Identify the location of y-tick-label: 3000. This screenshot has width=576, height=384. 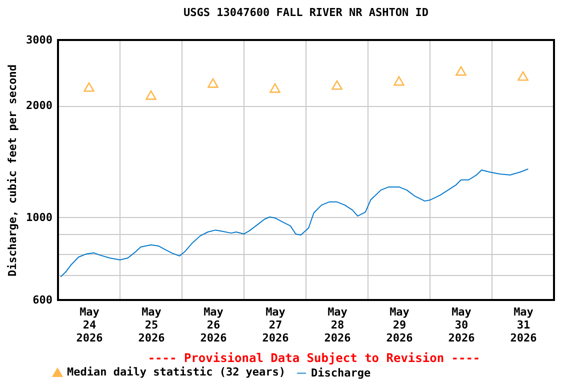
(39, 40).